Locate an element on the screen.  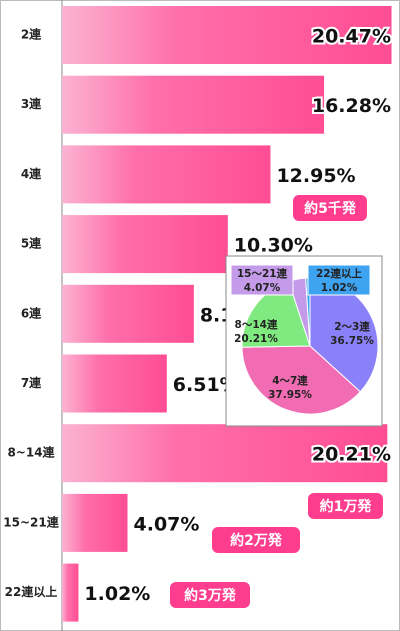
annotation: 約5千発 is located at coordinates (330, 208).